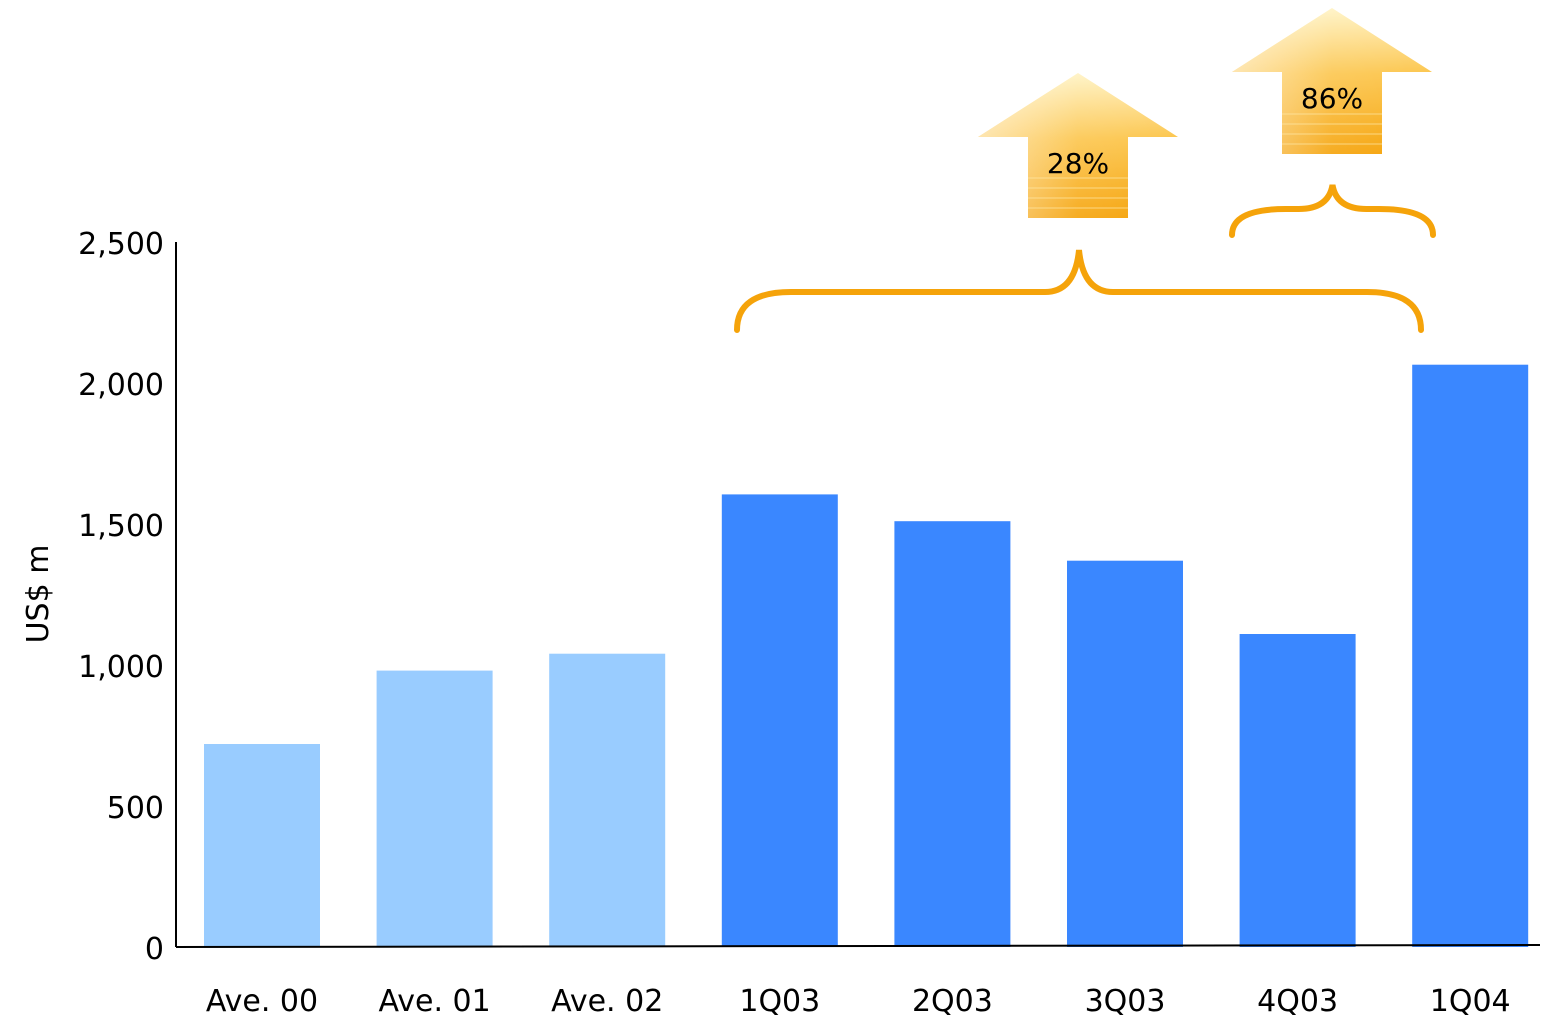 This screenshot has height=1018, width=1547. Describe the element at coordinates (1078, 163) in the screenshot. I see `growth-label: 28%` at that location.